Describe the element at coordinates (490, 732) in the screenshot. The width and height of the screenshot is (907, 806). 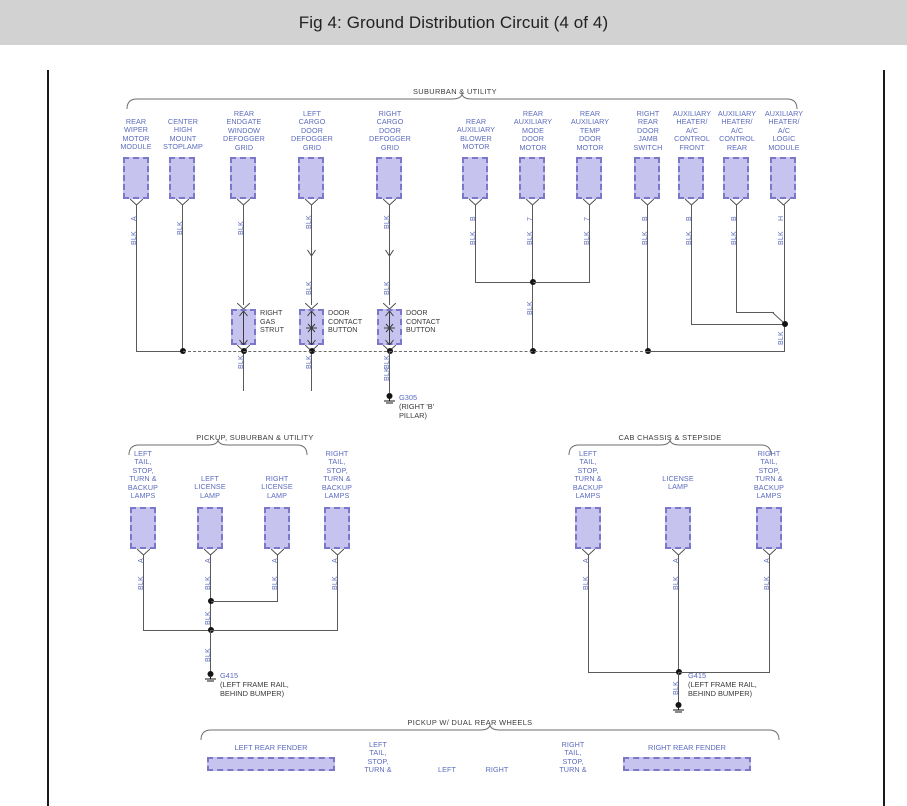
I see `section-bracket-bottom` at that location.